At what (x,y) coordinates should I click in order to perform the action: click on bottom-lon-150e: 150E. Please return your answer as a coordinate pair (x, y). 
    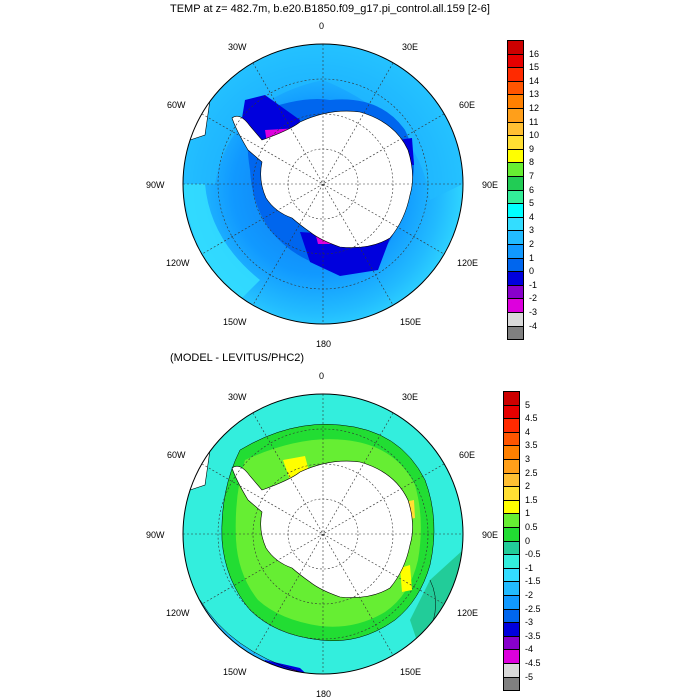
    Looking at the image, I should click on (411, 672).